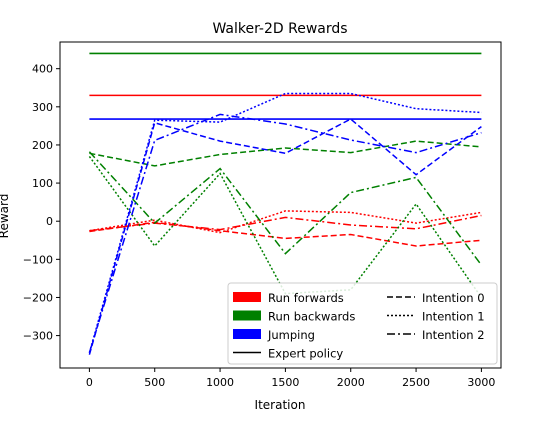  What do you see at coordinates (306, 298) in the screenshot?
I see `legend-label: Run forwards` at bounding box center [306, 298].